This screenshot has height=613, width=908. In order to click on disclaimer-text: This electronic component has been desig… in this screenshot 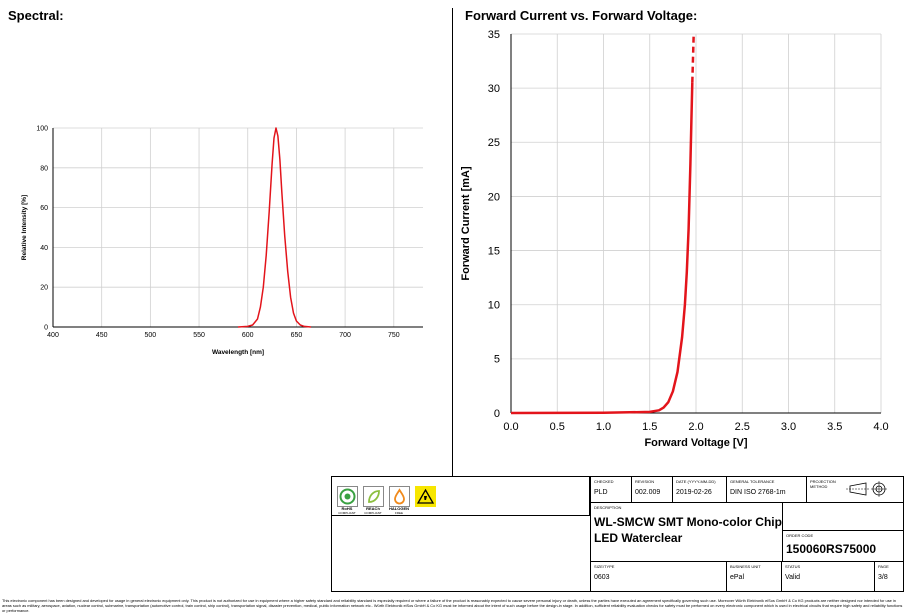, I will do `click(452, 605)`.